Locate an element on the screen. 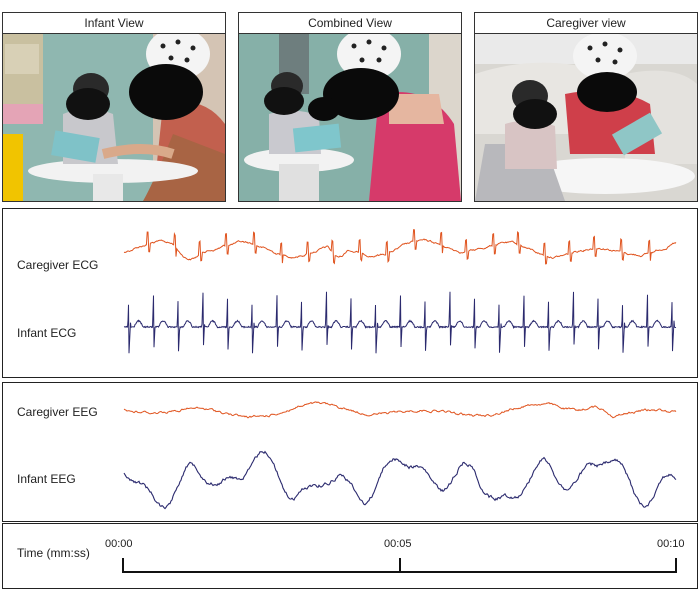  infant-eeg-label: Infant EEG is located at coordinates (46, 479).